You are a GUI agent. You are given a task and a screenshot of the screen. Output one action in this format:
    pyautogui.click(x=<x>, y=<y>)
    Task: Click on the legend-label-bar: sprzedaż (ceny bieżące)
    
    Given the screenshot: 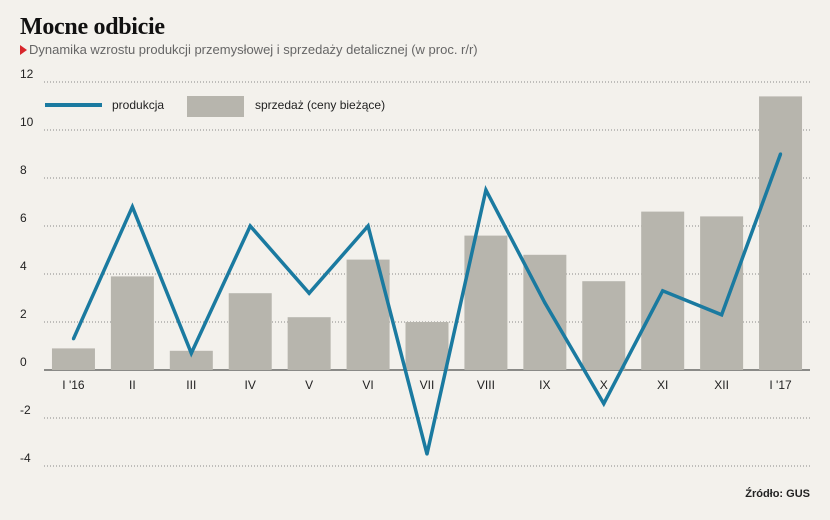 What is the action you would take?
    pyautogui.click(x=320, y=105)
    